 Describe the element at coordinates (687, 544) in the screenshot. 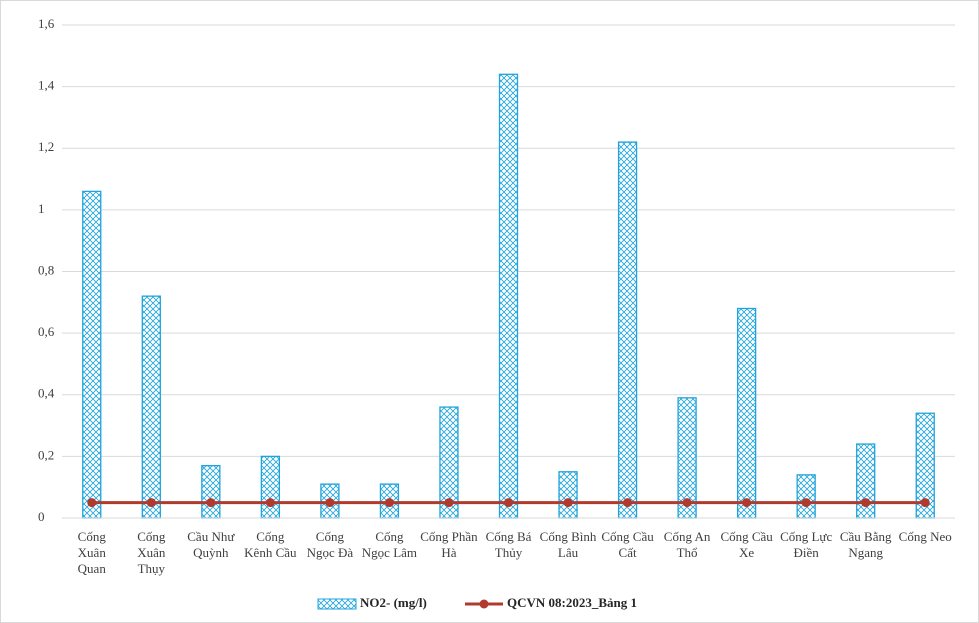

I see `x-tick-label: Cống An Thổ` at that location.